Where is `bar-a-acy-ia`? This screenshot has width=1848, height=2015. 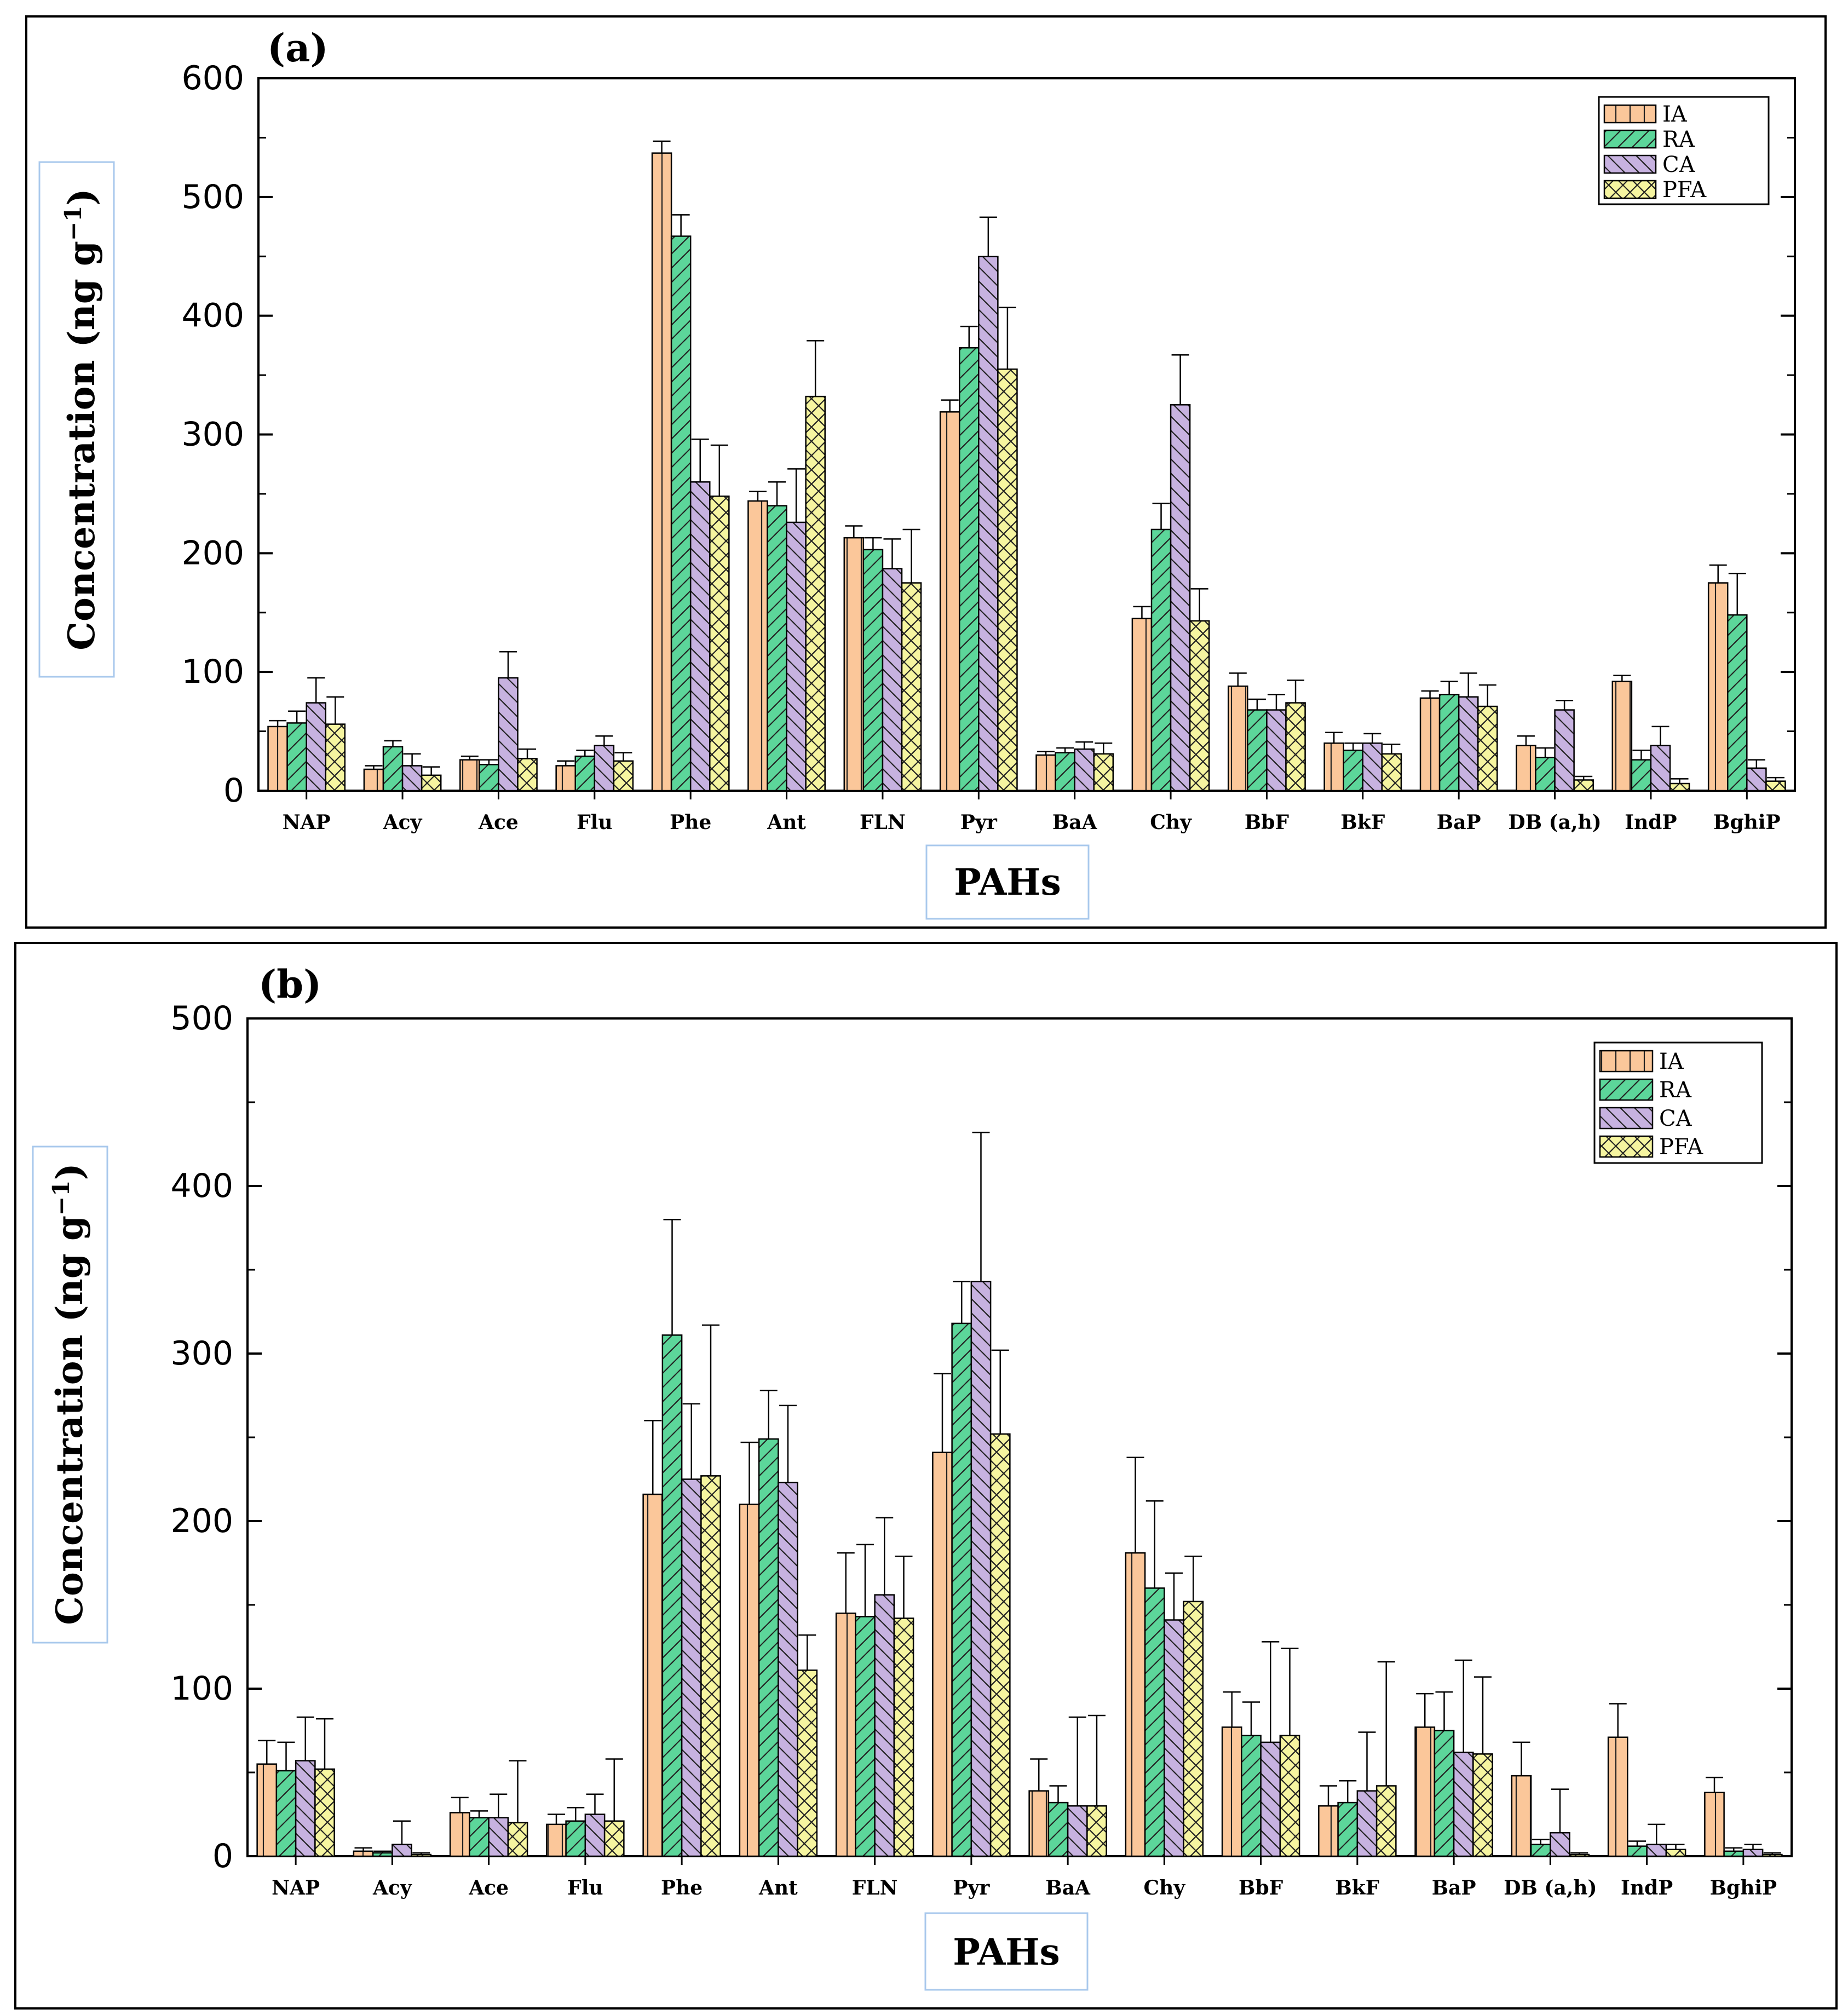
bar-a-acy-ia is located at coordinates (373, 780).